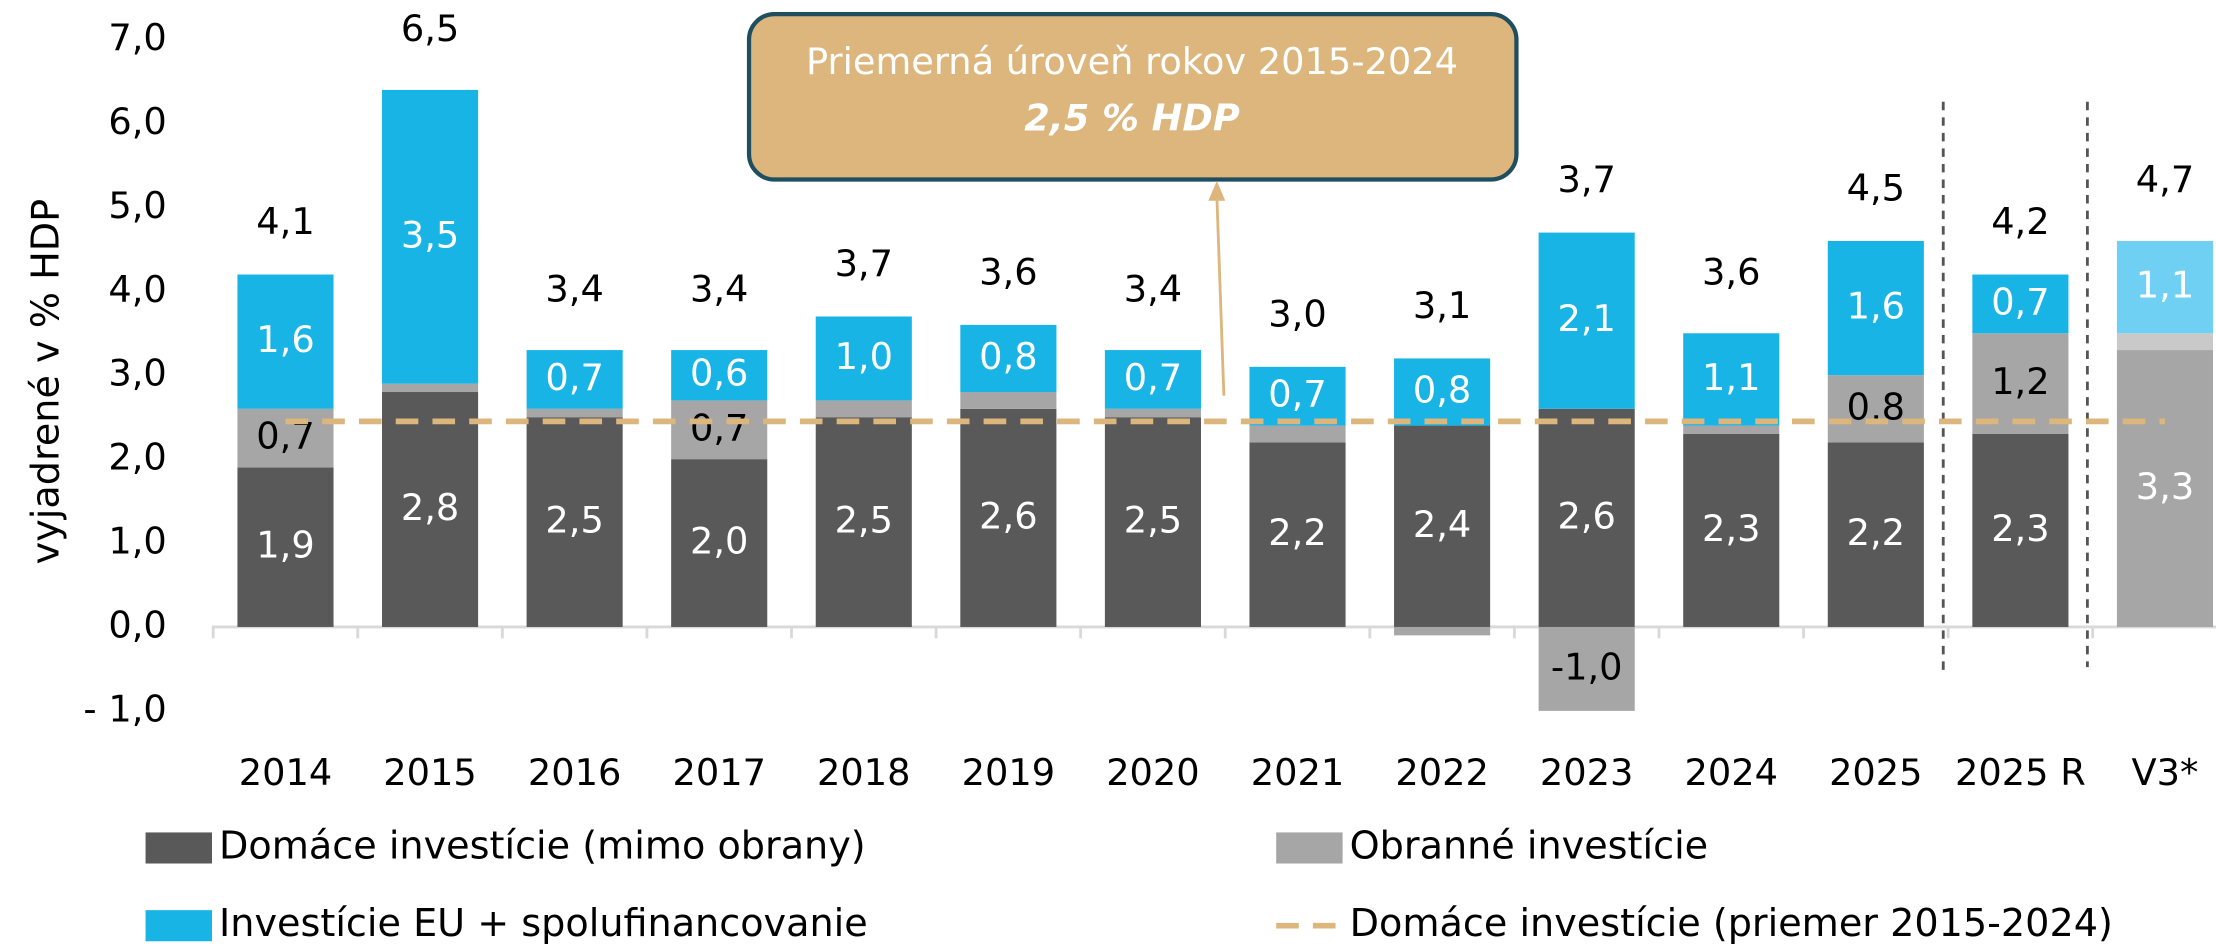 This screenshot has width=2216, height=952. Describe the element at coordinates (124, 708) in the screenshot. I see `y-tick-label: - 1,0` at that location.